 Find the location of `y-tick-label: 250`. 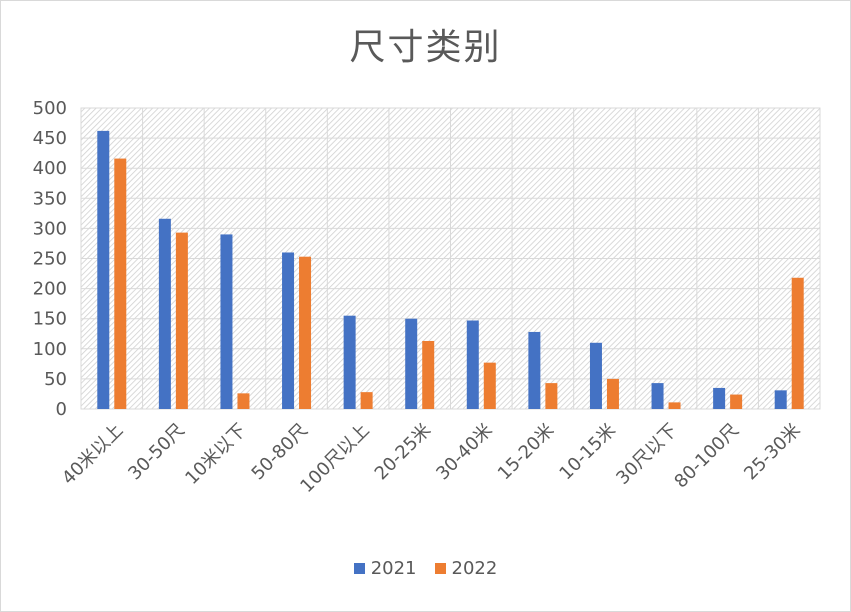

y-tick-label: 250 is located at coordinates (50, 259).